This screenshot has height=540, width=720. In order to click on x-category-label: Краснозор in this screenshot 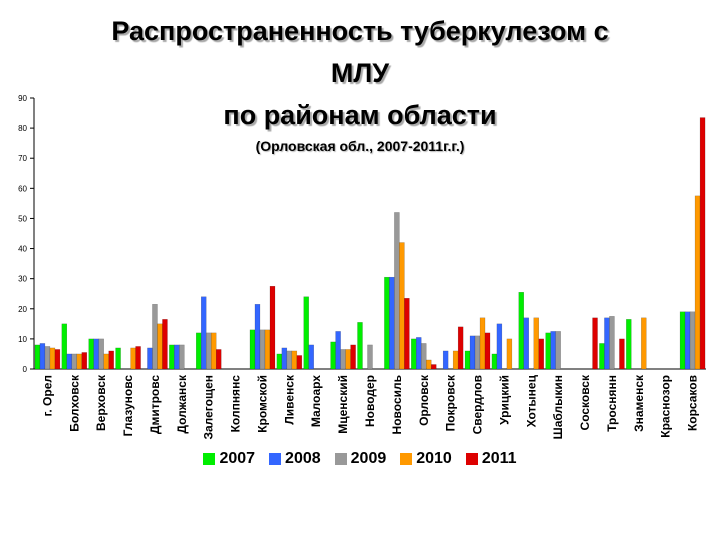, I will do `click(666, 406)`.